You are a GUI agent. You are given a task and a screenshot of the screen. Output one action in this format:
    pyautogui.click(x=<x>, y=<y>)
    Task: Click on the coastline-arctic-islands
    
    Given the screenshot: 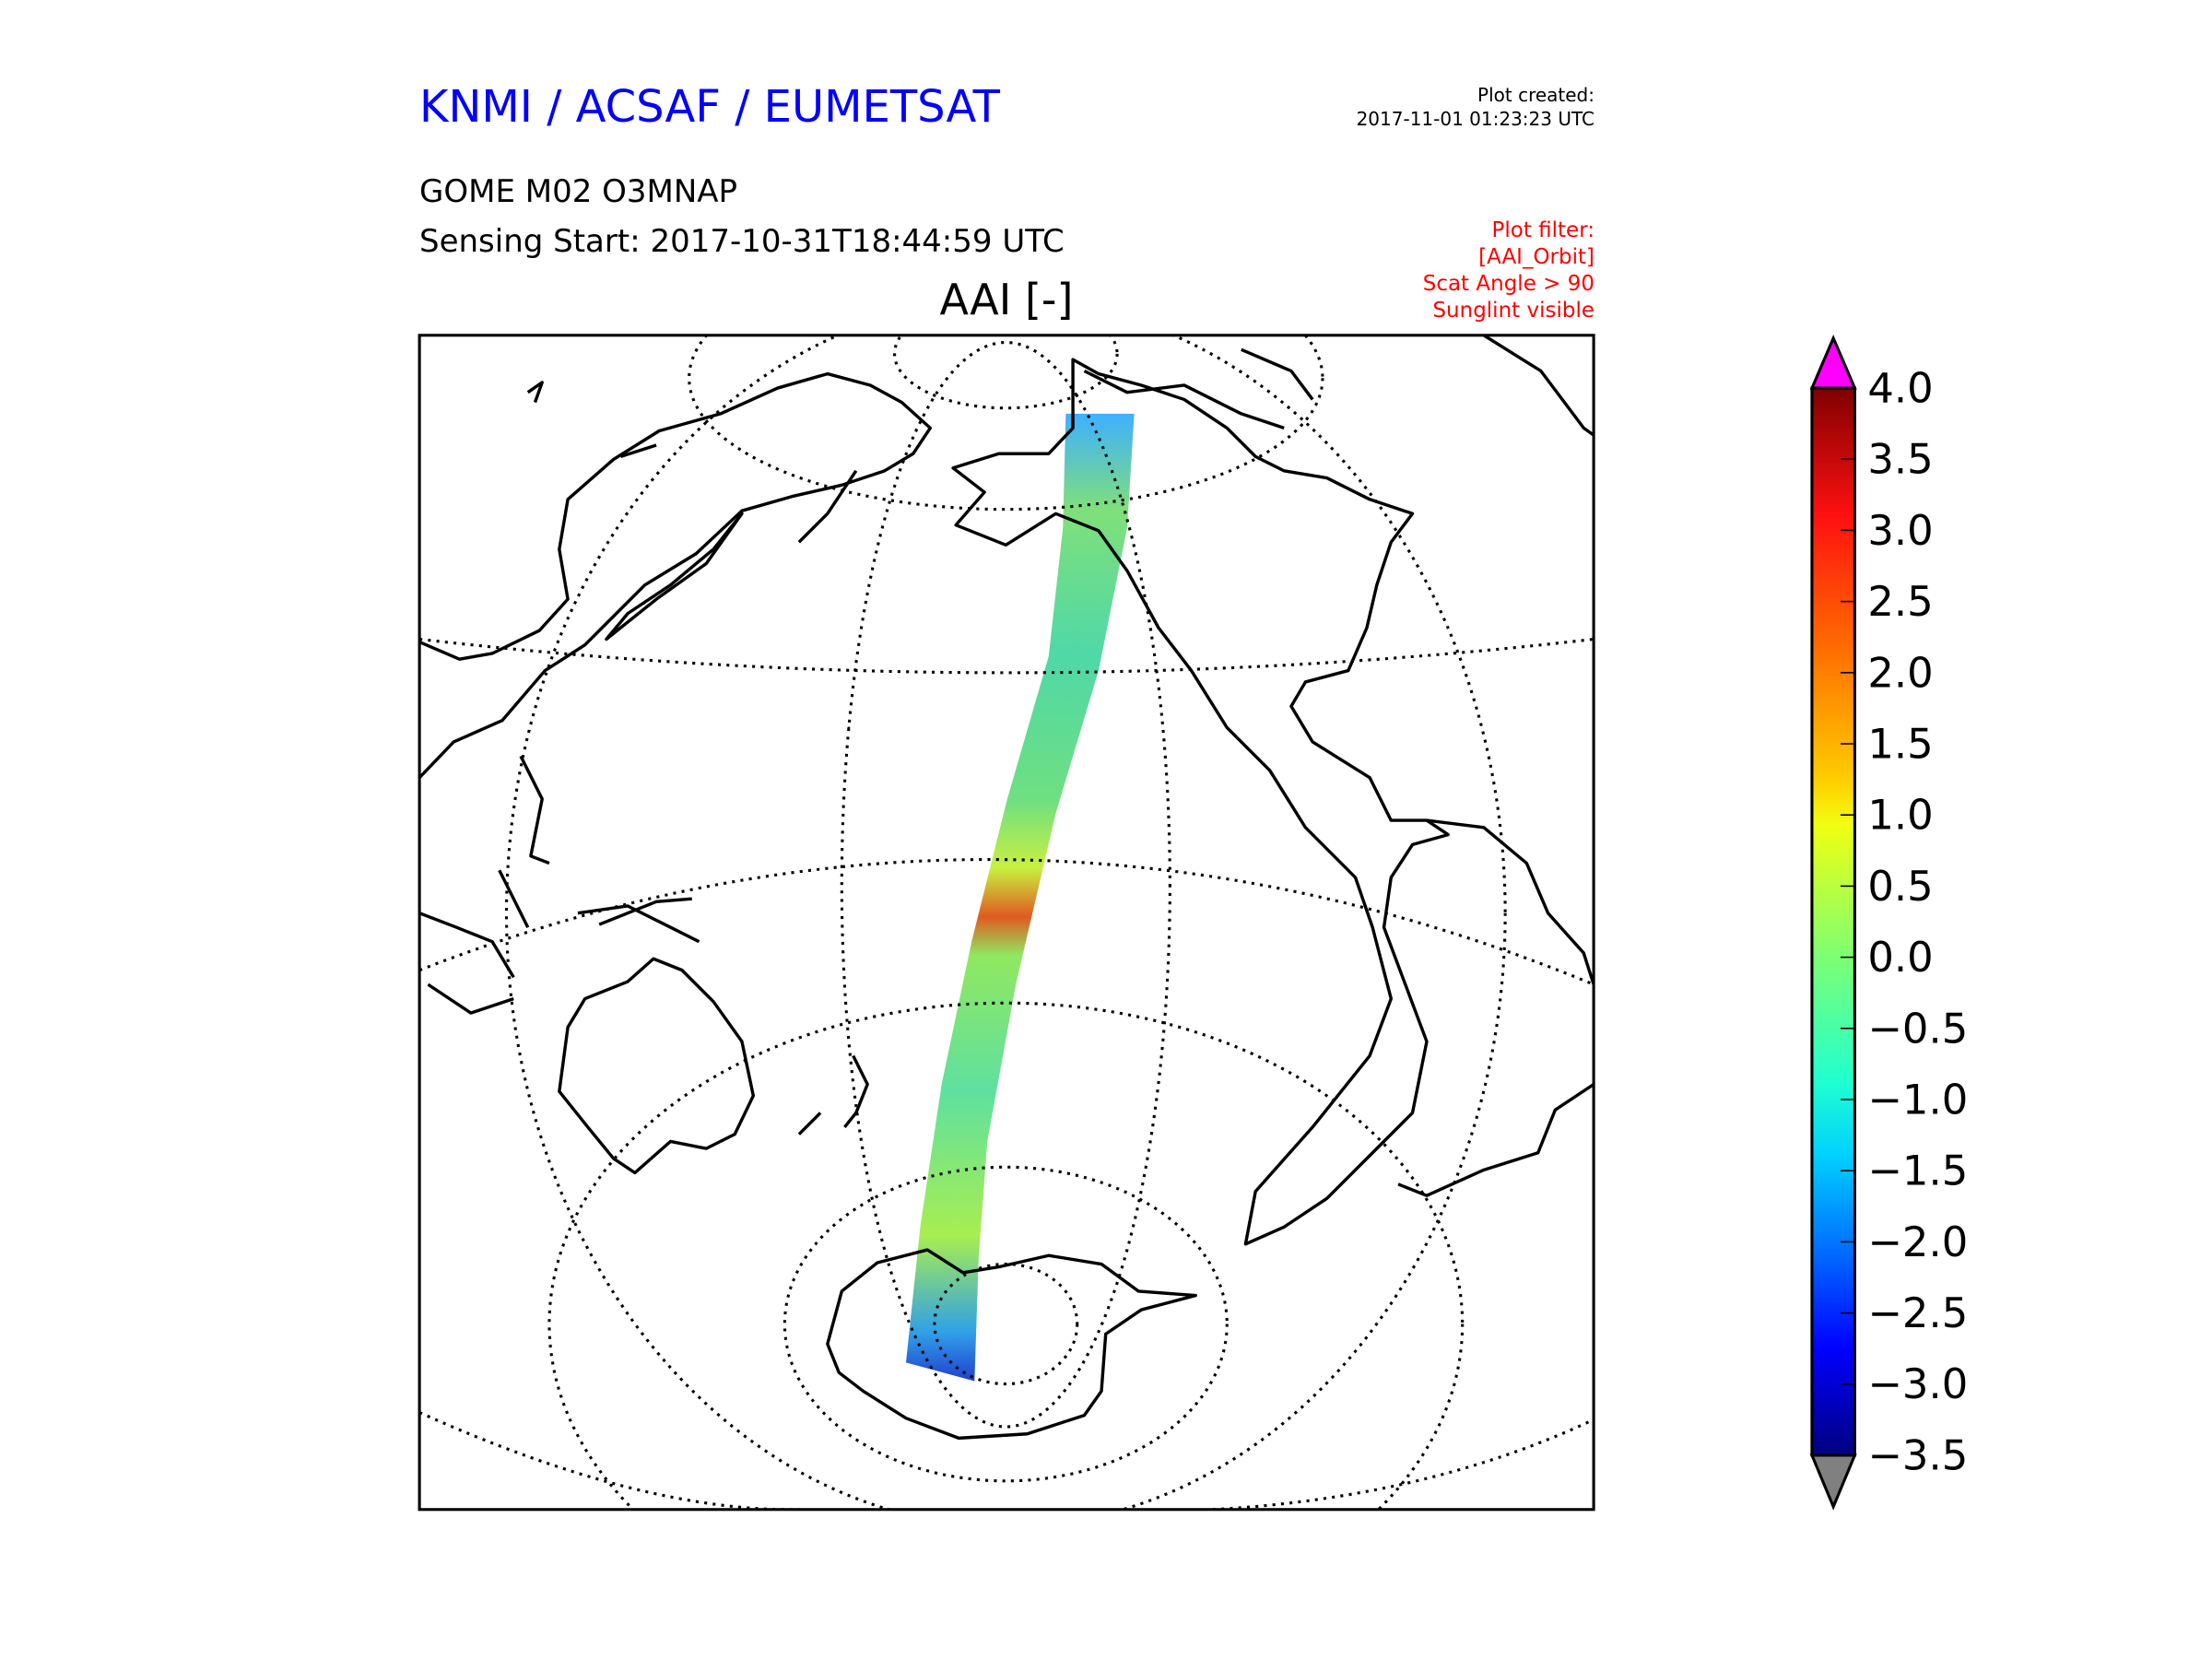 What is the action you would take?
    pyautogui.click(x=920, y=402)
    